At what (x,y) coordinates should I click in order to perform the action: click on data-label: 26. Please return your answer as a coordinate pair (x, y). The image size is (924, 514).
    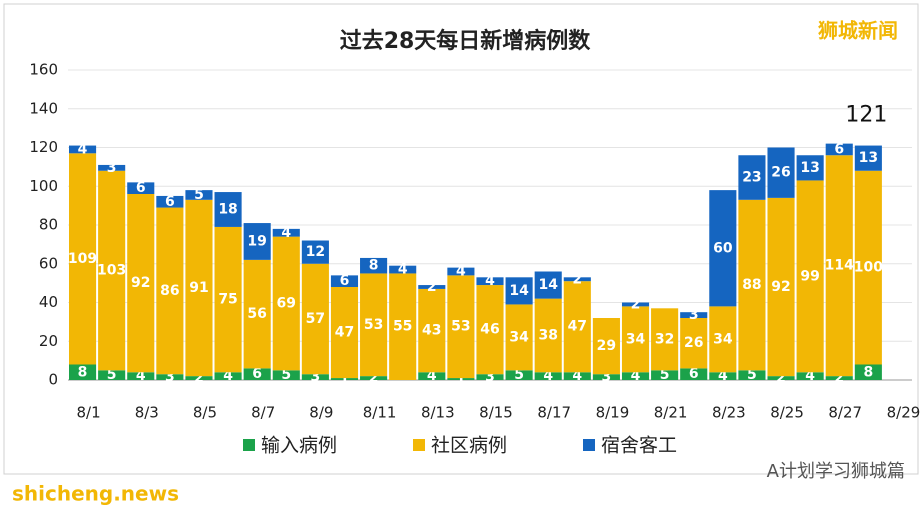
    Looking at the image, I should click on (693, 343).